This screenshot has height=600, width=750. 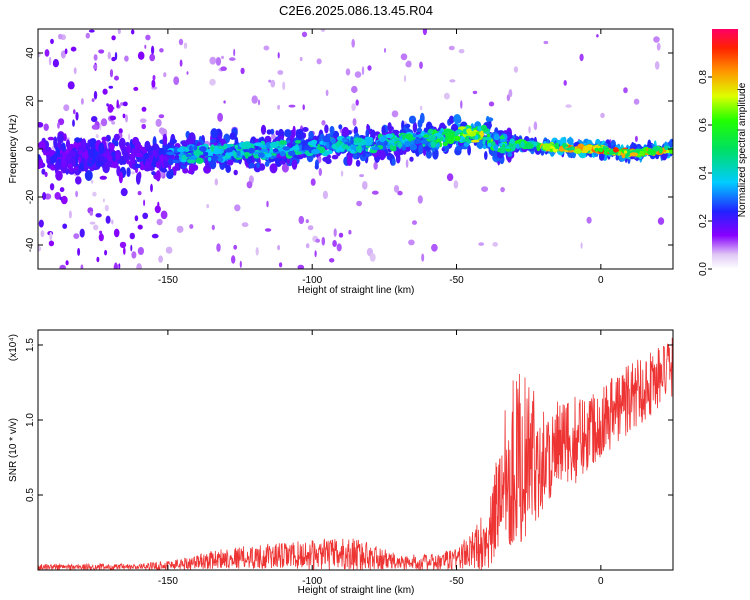 What do you see at coordinates (30, 149) in the screenshot?
I see `y-tick-label: 0` at bounding box center [30, 149].